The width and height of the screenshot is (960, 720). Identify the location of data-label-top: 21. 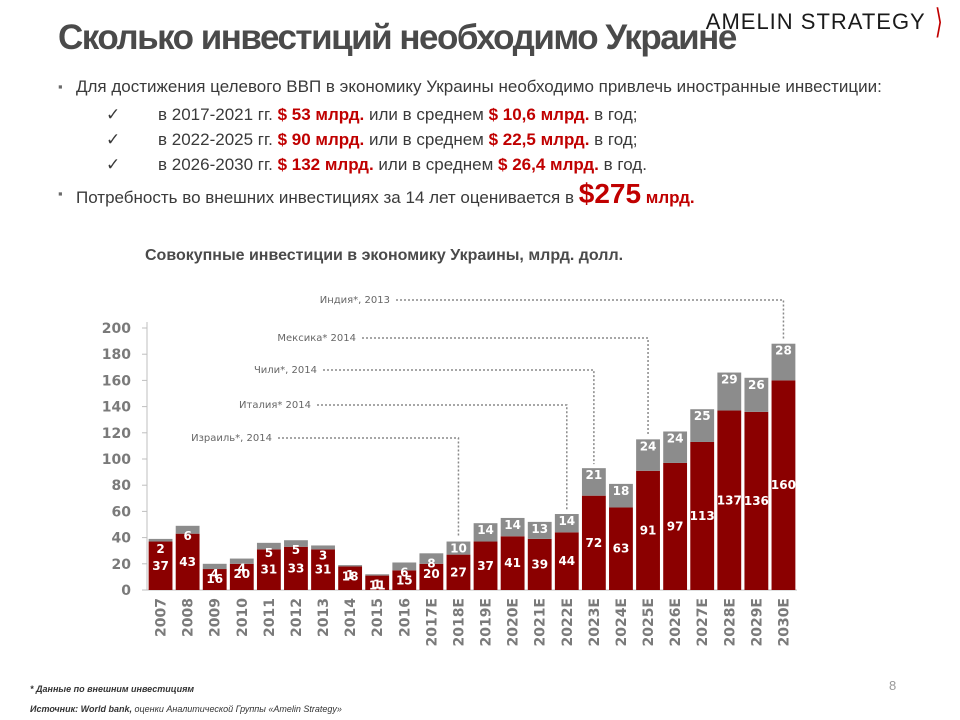
(594, 475).